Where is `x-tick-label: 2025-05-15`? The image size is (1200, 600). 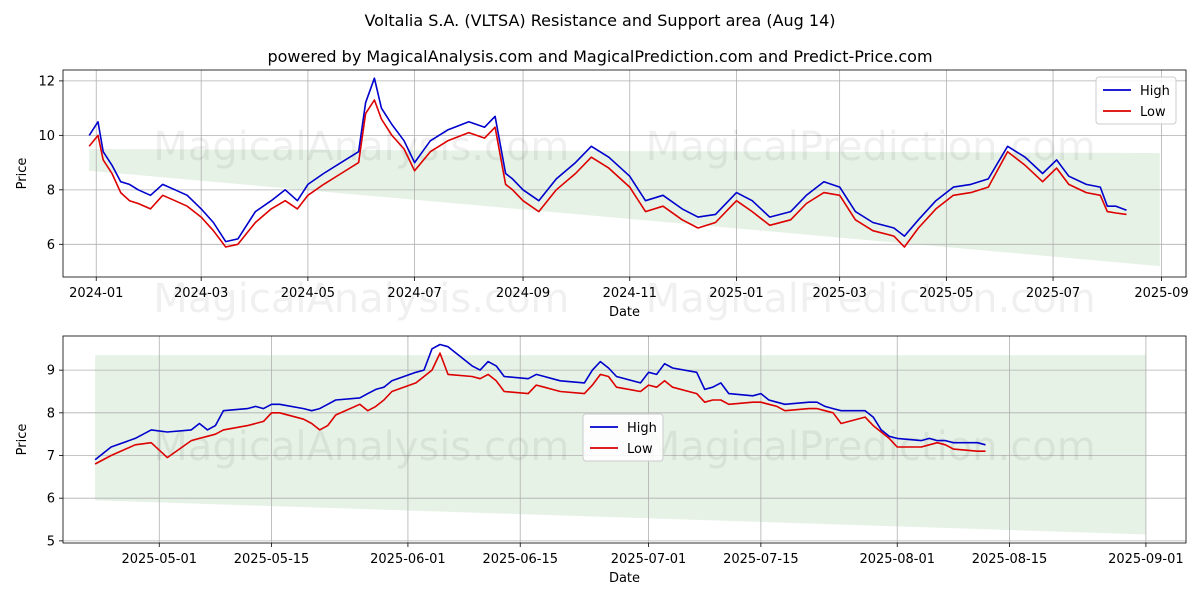
x-tick-label: 2025-05-15 is located at coordinates (272, 559).